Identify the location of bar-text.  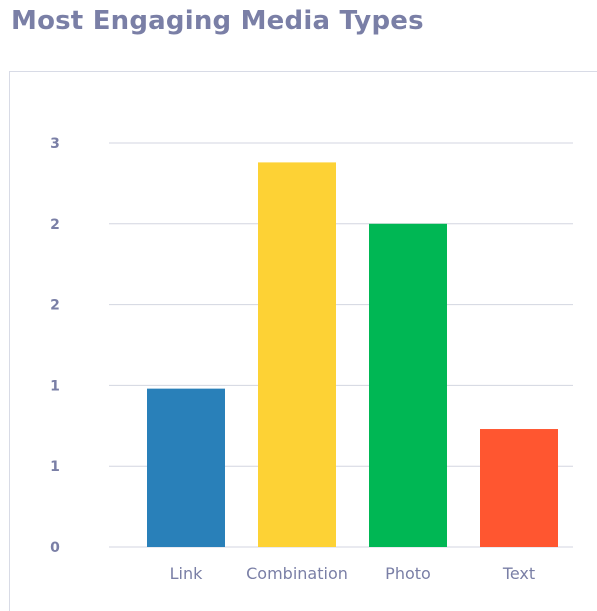
(519, 488).